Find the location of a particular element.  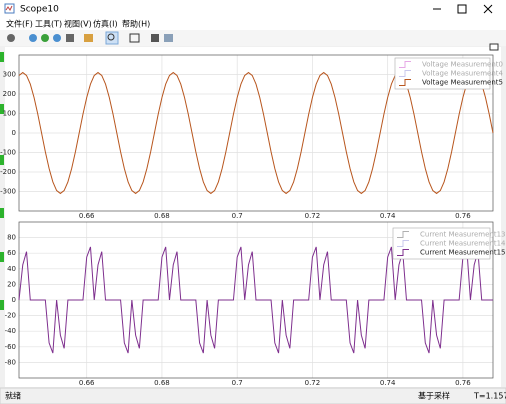

menu-item: 文件(F) is located at coordinates (19, 24).